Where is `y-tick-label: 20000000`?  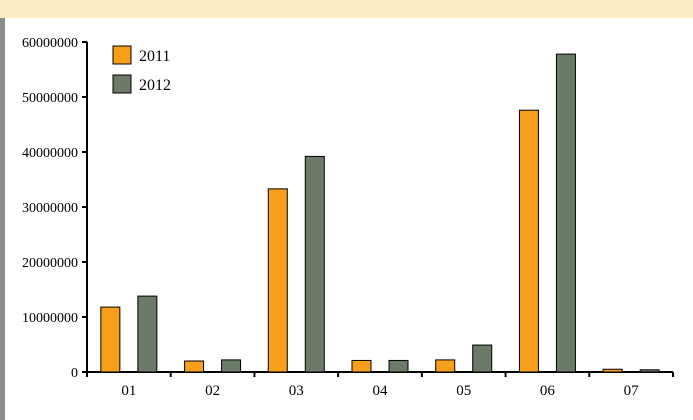 y-tick-label: 20000000 is located at coordinates (50, 263).